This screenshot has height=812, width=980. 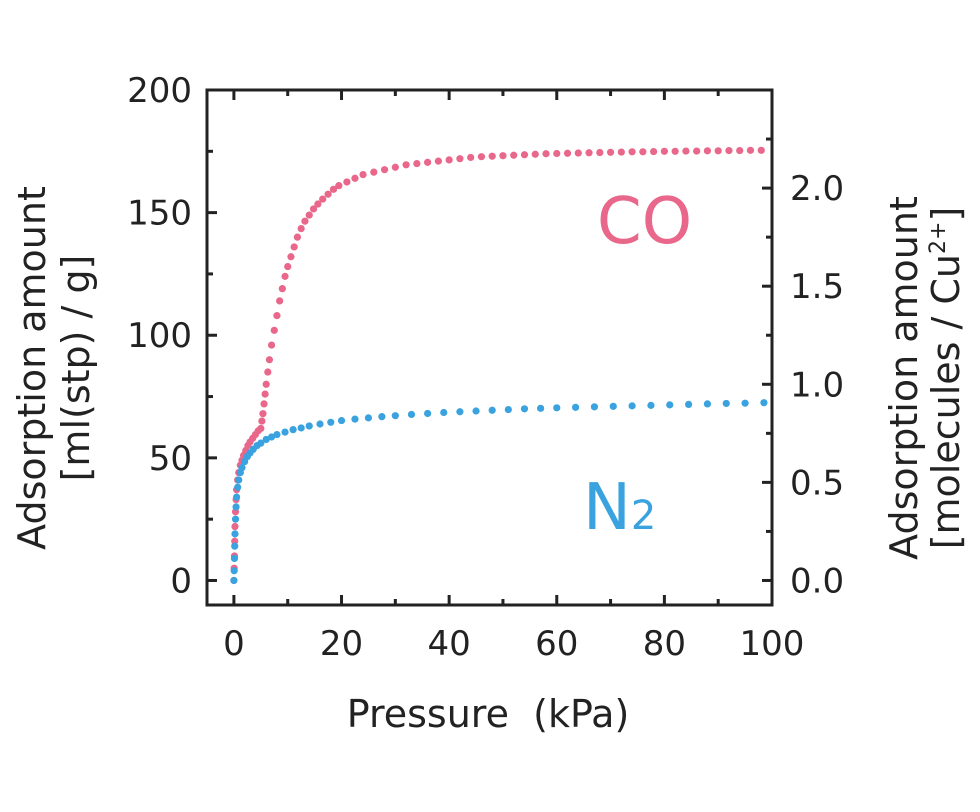 What do you see at coordinates (817, 581) in the screenshot?
I see `y-tick-label-right: 0.0` at bounding box center [817, 581].